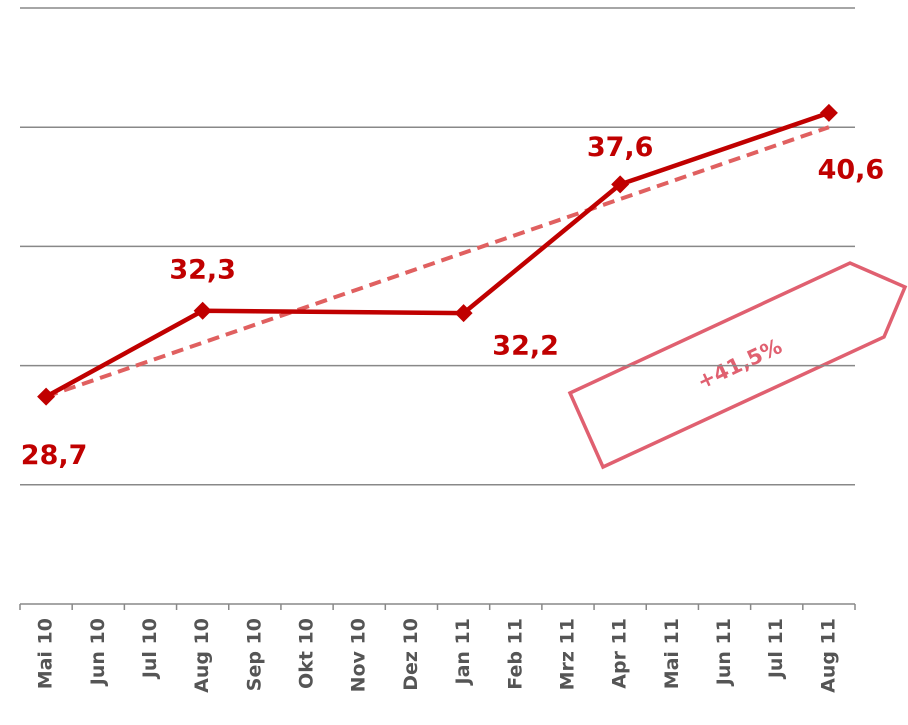 The image size is (908, 725). What do you see at coordinates (776, 649) in the screenshot?
I see `x-tick-label: Jul 11` at bounding box center [776, 649].